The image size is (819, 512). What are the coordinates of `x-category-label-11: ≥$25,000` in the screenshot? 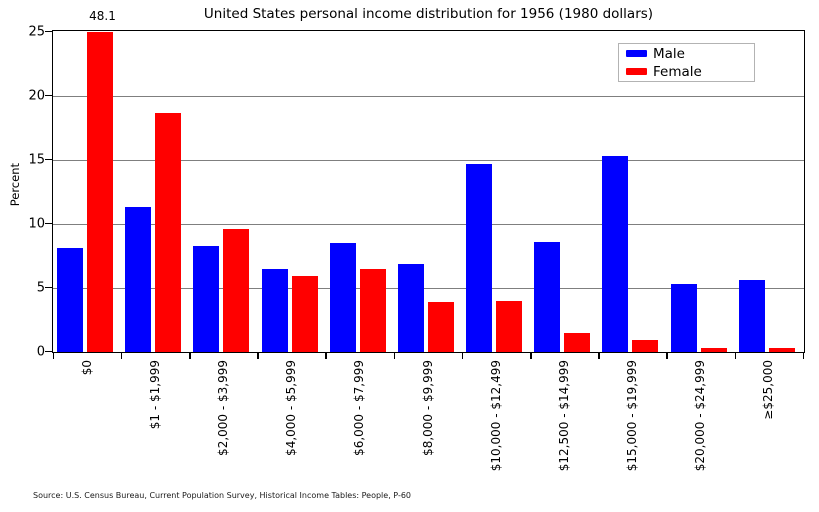 It's located at (768, 390).